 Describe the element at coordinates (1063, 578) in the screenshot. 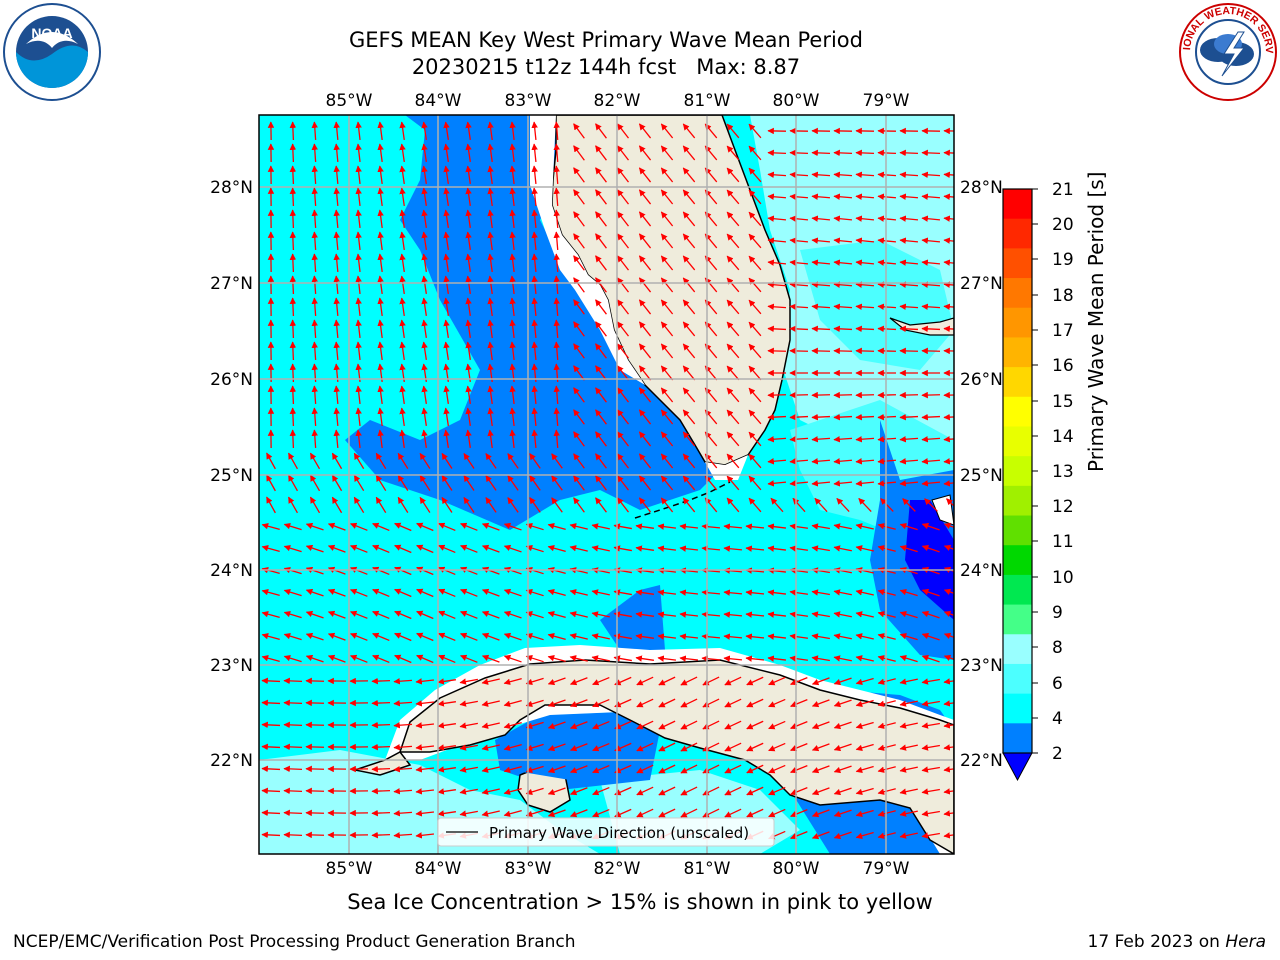

I see `colorbar-tick-label: 10` at that location.